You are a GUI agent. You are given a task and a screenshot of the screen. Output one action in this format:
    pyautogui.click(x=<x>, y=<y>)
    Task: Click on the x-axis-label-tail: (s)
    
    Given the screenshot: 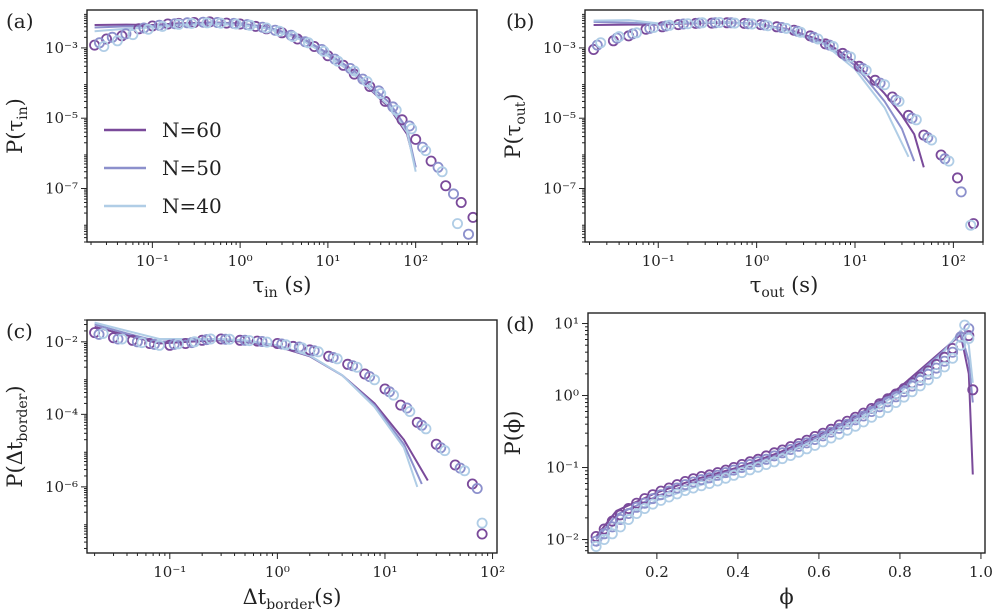 What is the action you would take?
    pyautogui.click(x=295, y=285)
    